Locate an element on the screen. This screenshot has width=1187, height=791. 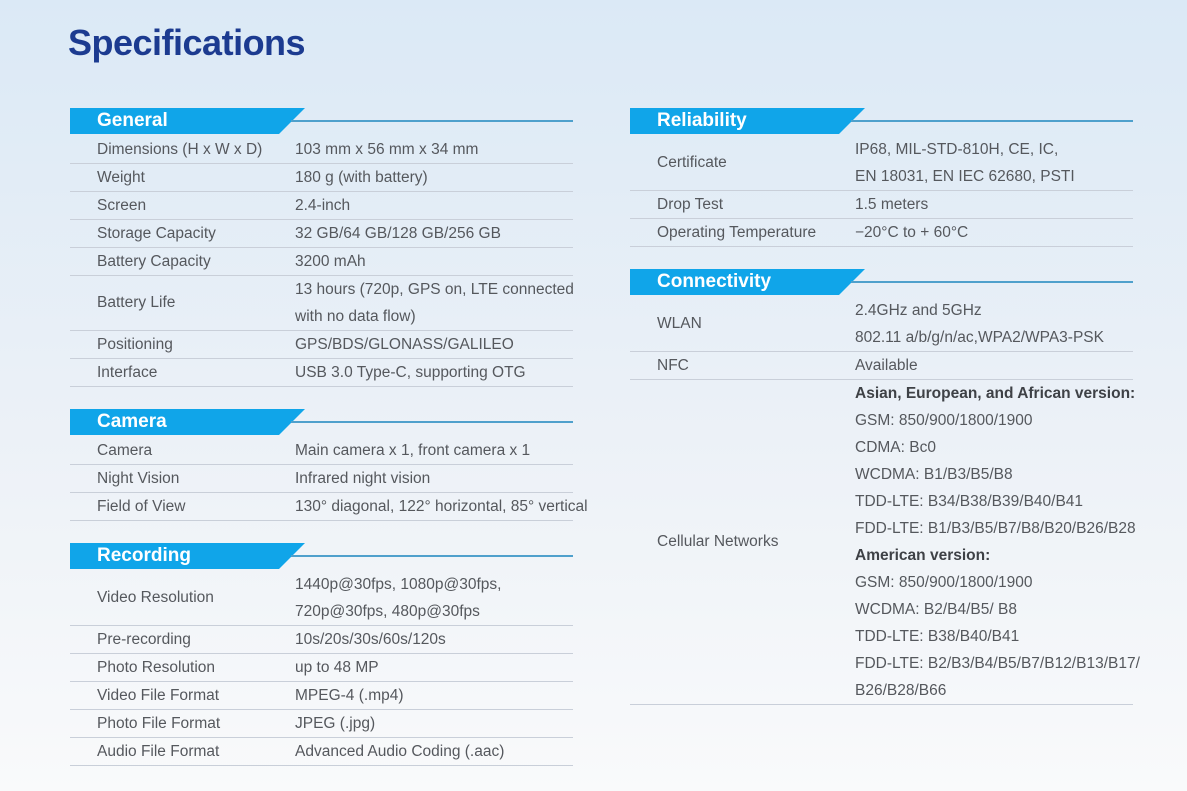
spec-value-line: IP68, MIL-STD-810H, CE, IC, is located at coordinates (957, 149).